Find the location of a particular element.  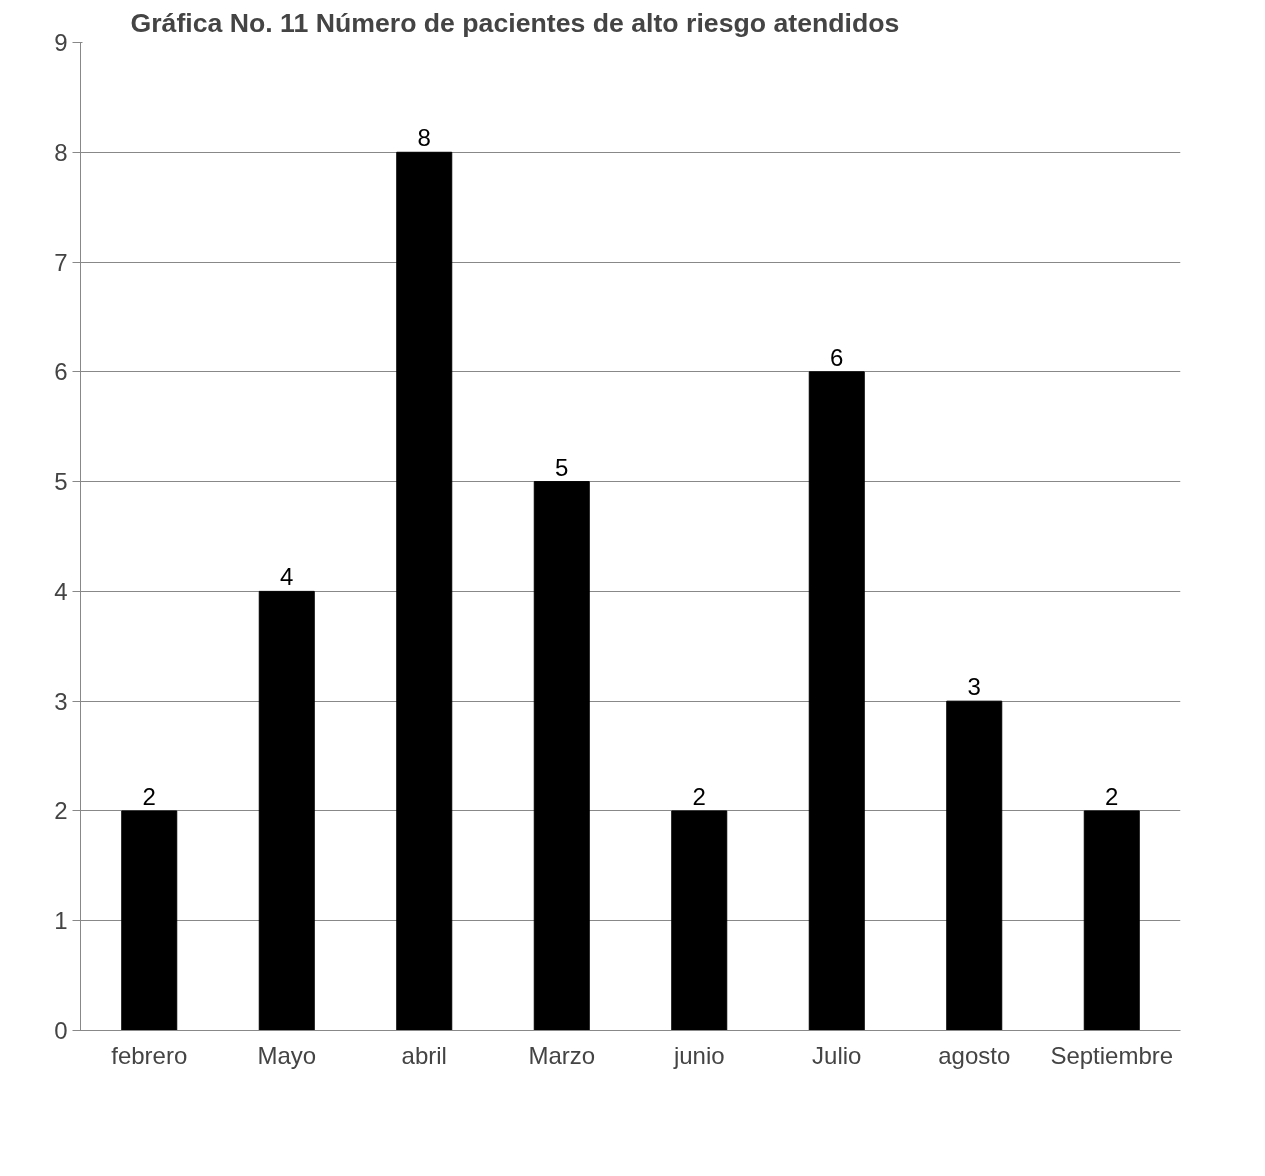

data-label: 3 is located at coordinates (974, 687).